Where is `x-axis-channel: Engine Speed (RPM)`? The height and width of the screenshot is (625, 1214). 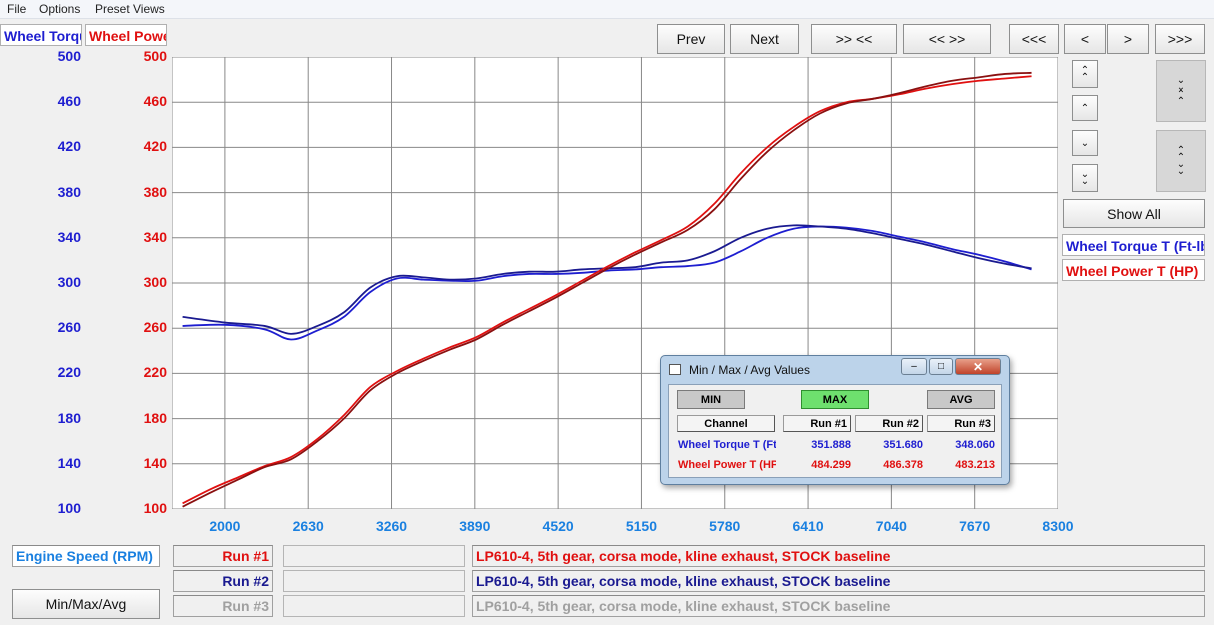 x-axis-channel: Engine Speed (RPM) is located at coordinates (86, 556).